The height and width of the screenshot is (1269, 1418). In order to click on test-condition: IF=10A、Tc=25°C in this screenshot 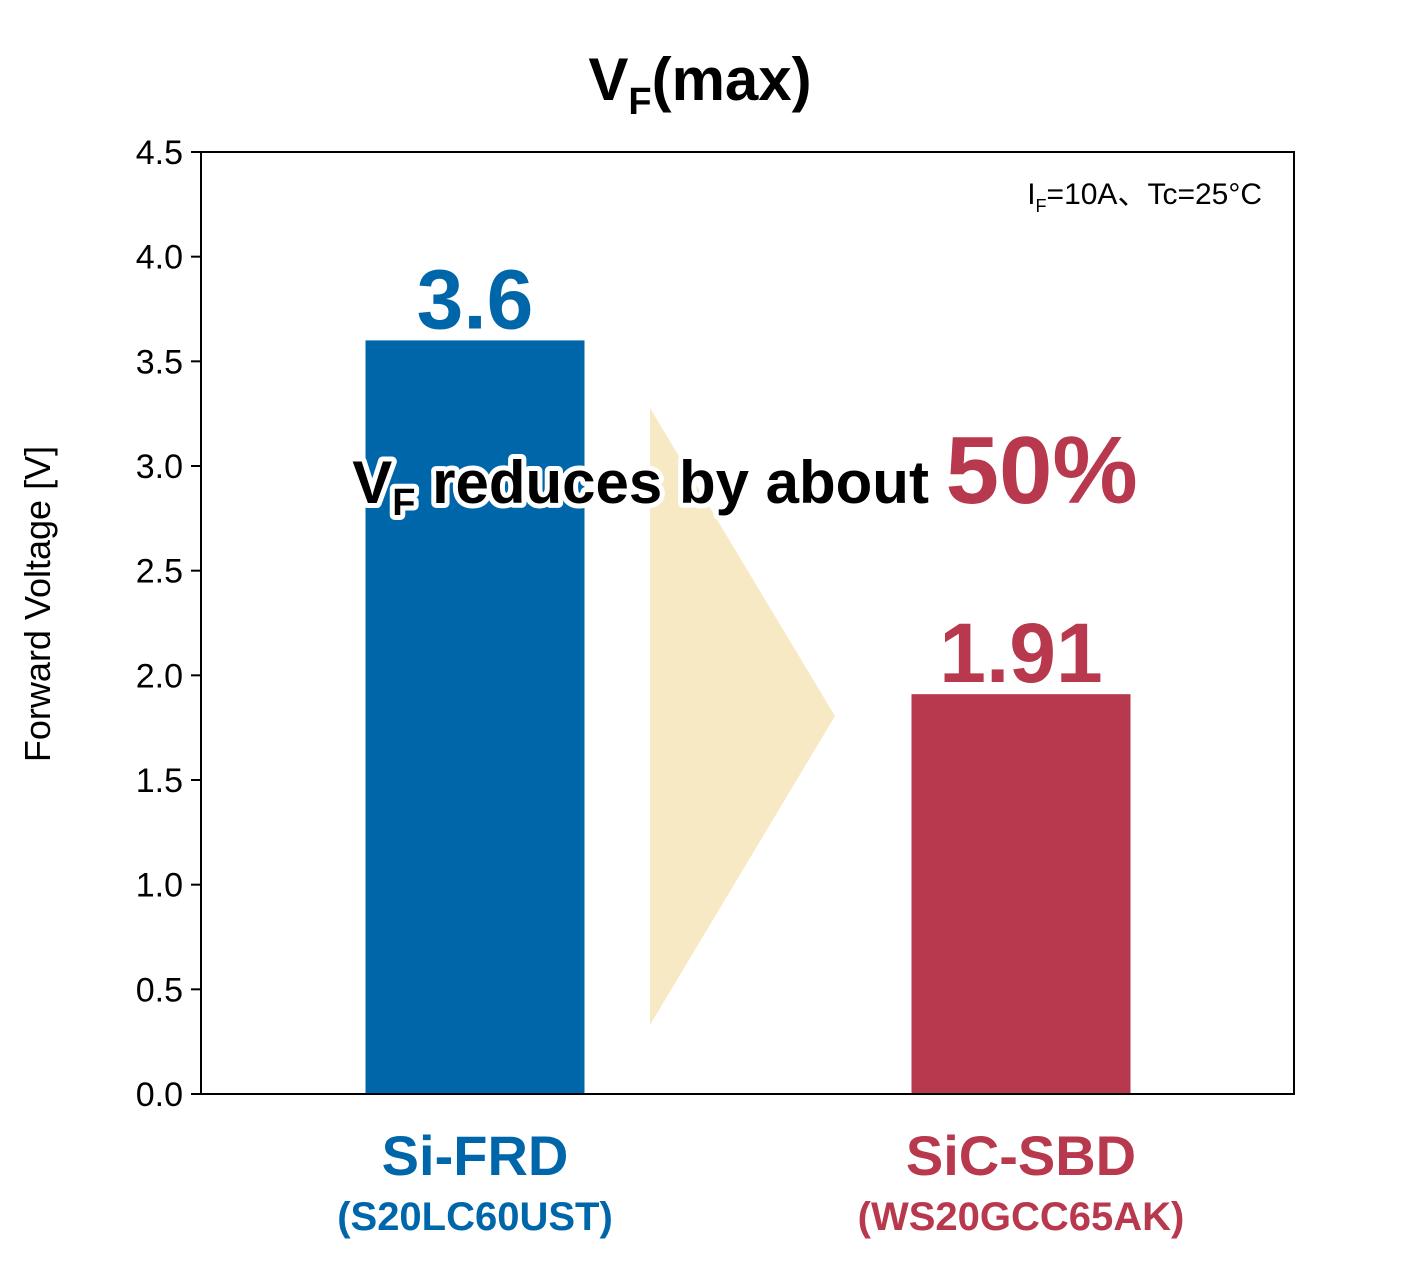, I will do `click(1144, 197)`.